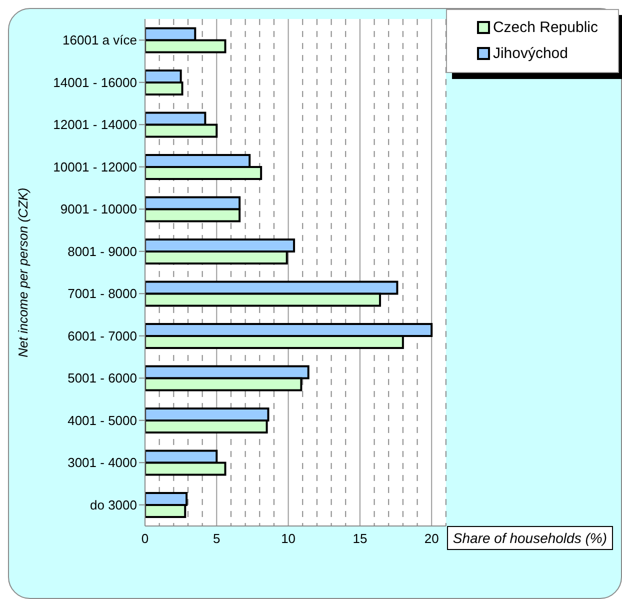 Image resolution: width=622 pixels, height=599 pixels. What do you see at coordinates (102, 251) in the screenshot?
I see `y-tick-label: 8001 - 9000` at bounding box center [102, 251].